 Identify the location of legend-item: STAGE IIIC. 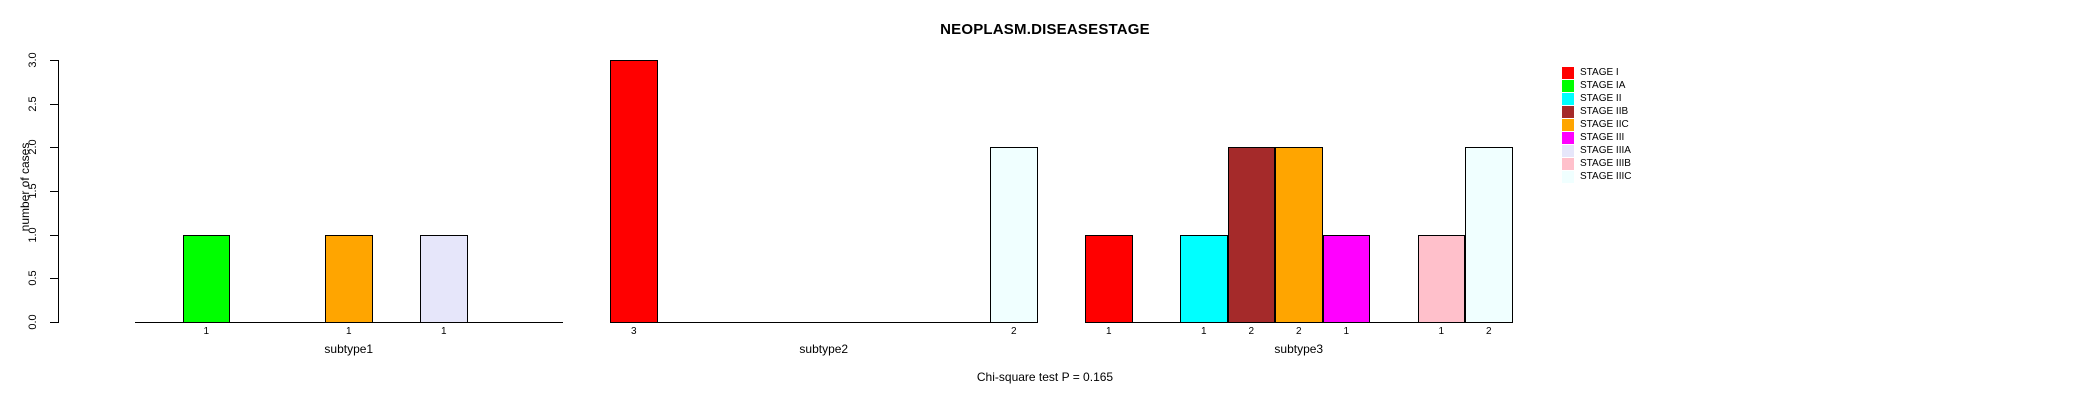
(1597, 176).